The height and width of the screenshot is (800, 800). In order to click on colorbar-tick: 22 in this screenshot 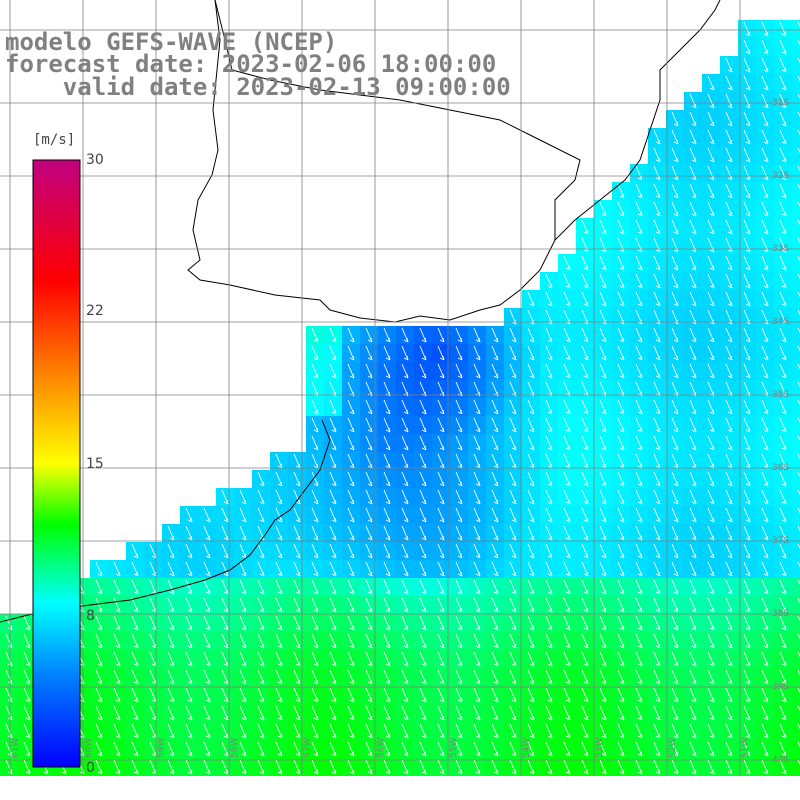, I will do `click(95, 311)`.